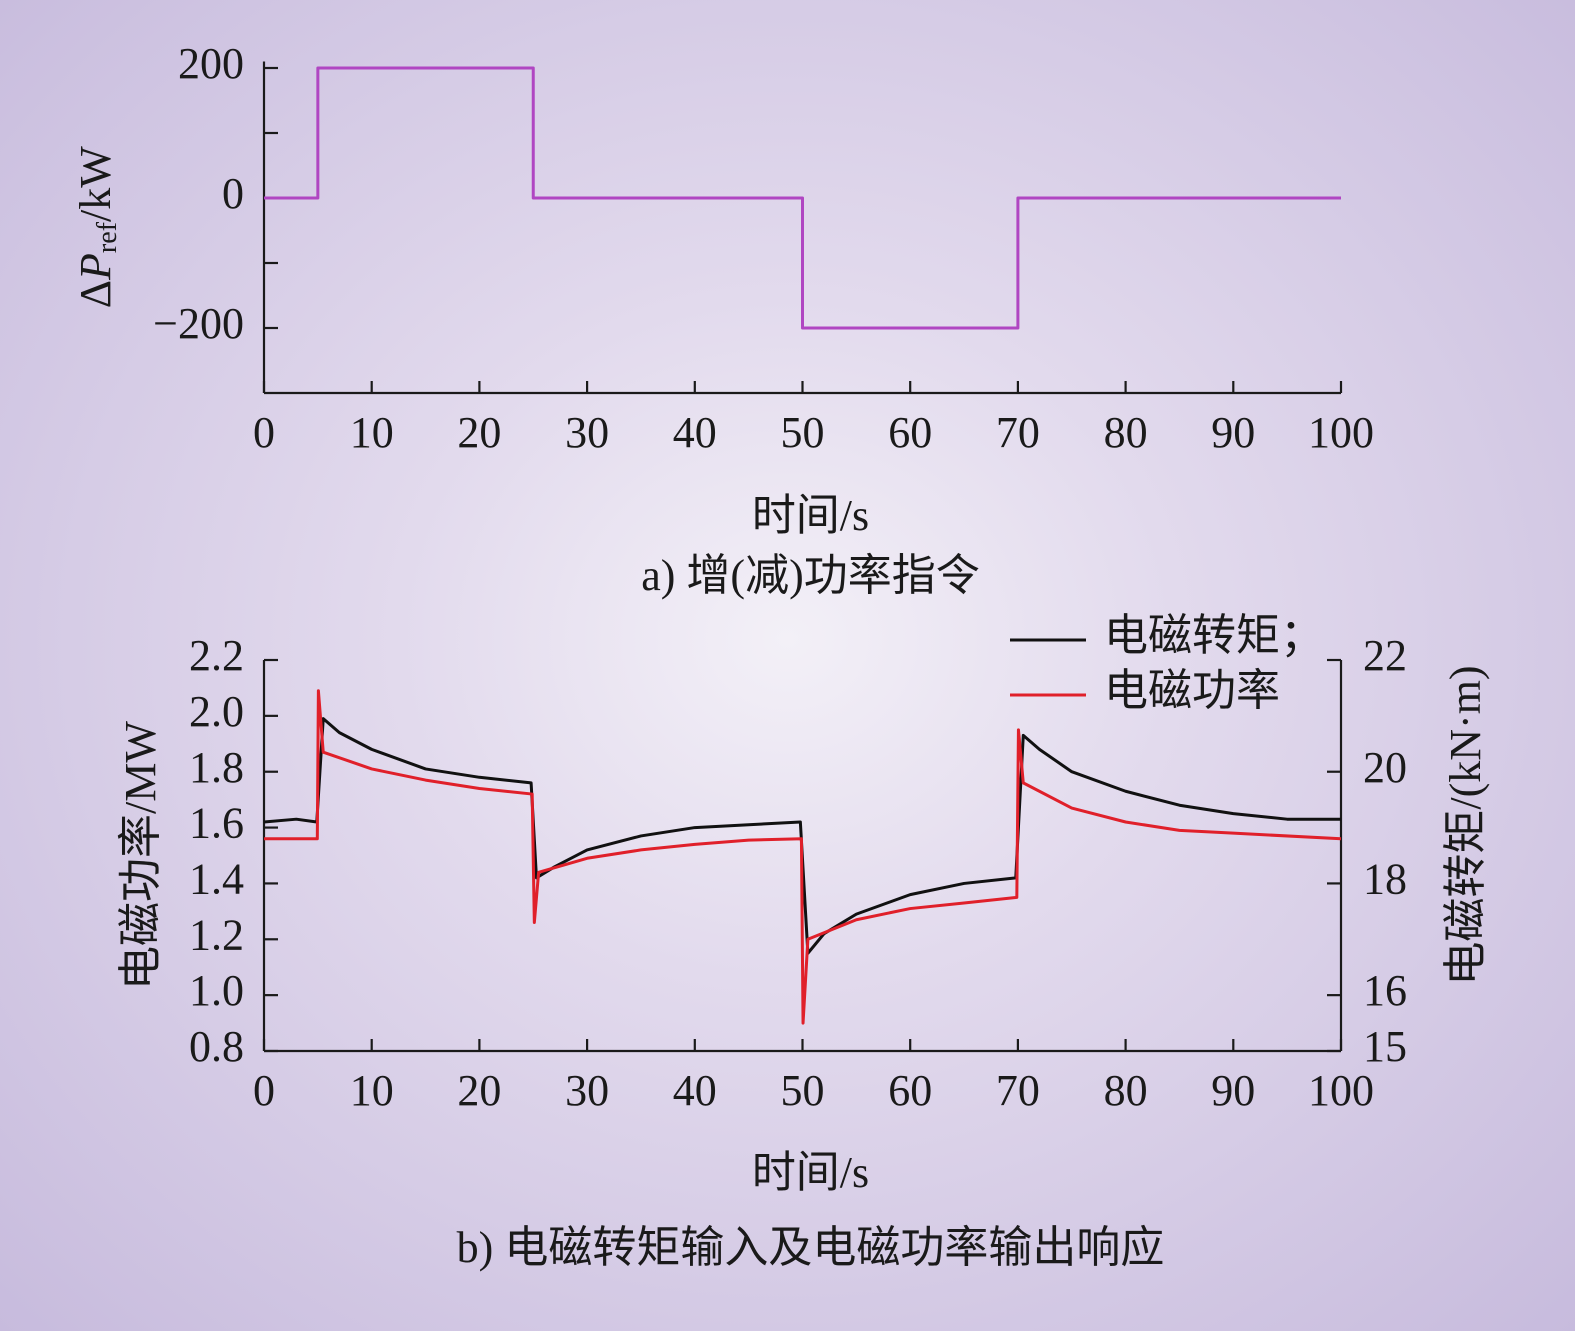 This screenshot has width=1575, height=1331. Describe the element at coordinates (216, 767) in the screenshot. I see `y-tick-label: 1.8` at that location.